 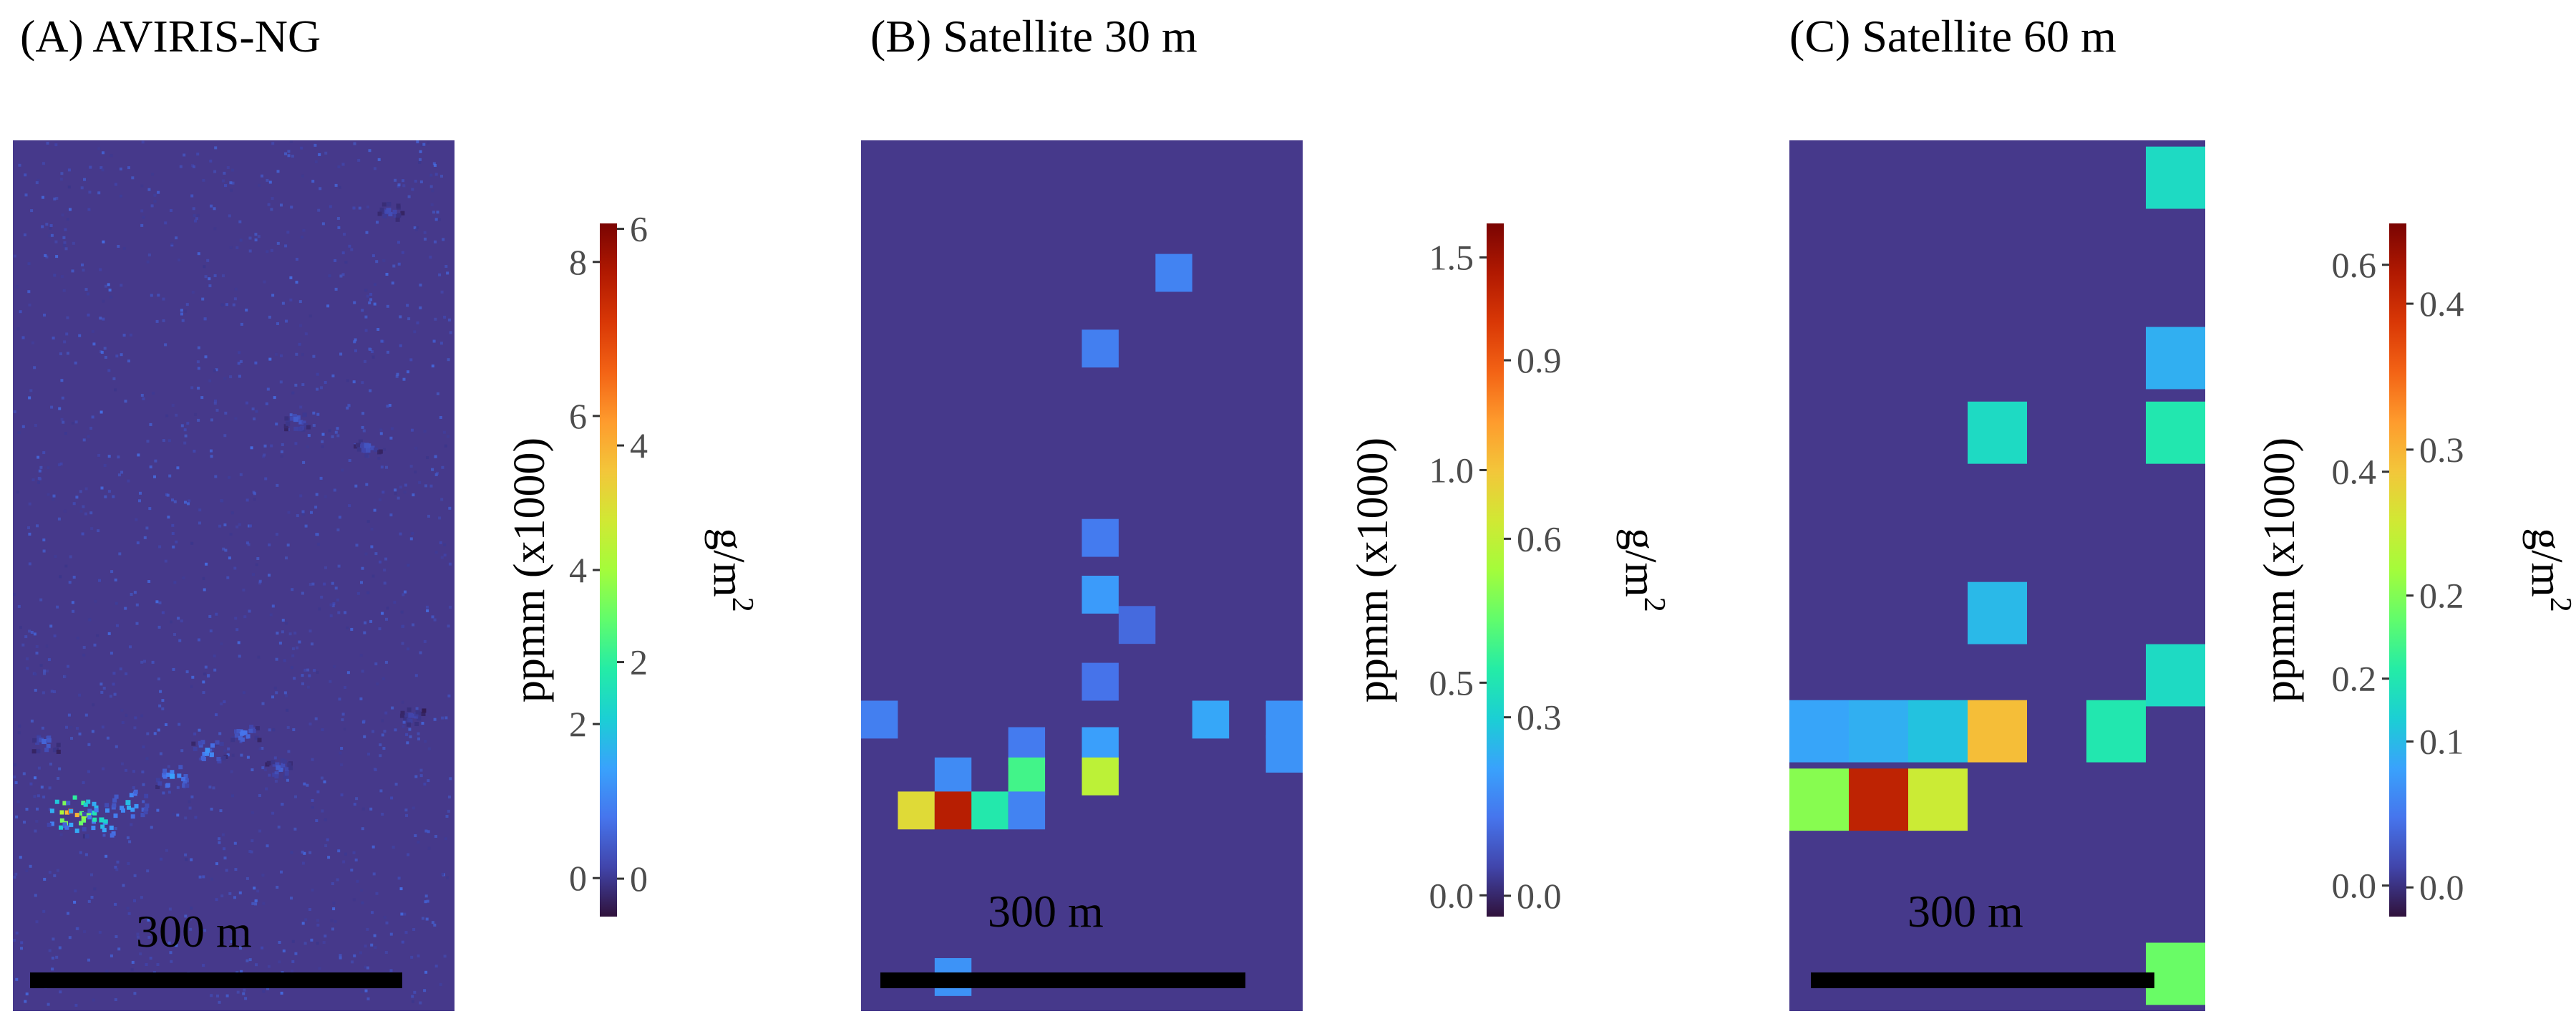 What do you see at coordinates (608, 570) in the screenshot?
I see `panel-a-colorbar-ramp` at bounding box center [608, 570].